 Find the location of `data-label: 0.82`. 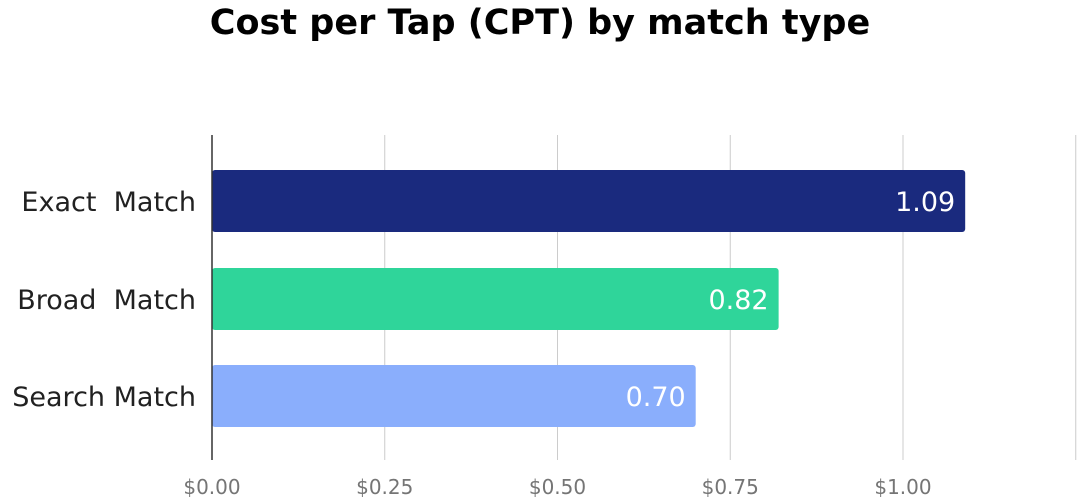

data-label: 0.82 is located at coordinates (738, 300).